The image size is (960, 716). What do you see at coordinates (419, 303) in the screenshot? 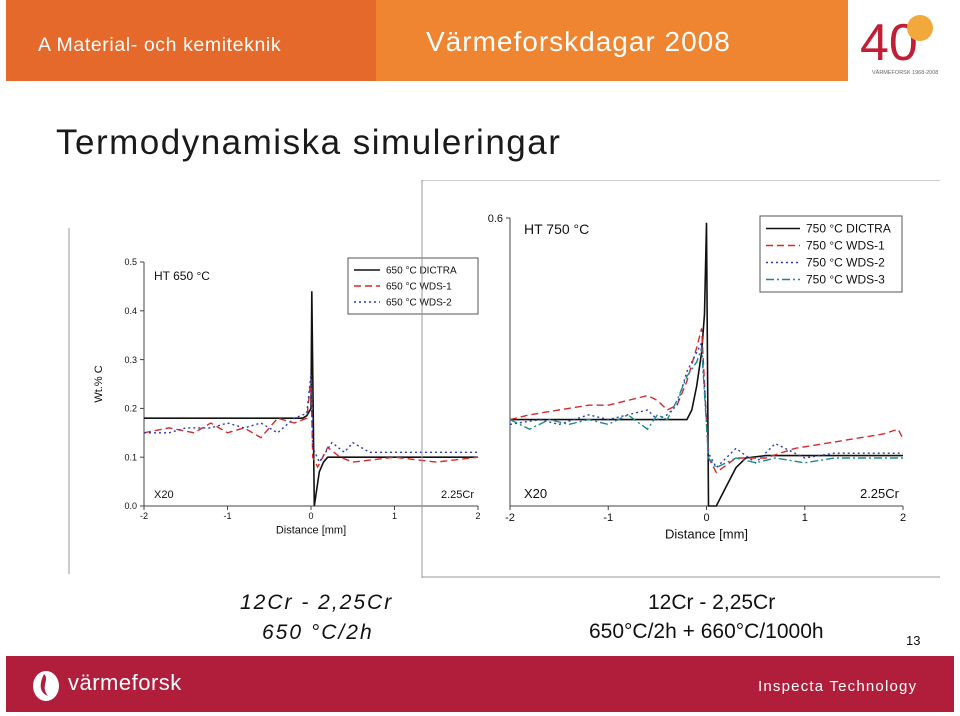
I see `legend-label-3: 650 °C WDS-2` at bounding box center [419, 303].